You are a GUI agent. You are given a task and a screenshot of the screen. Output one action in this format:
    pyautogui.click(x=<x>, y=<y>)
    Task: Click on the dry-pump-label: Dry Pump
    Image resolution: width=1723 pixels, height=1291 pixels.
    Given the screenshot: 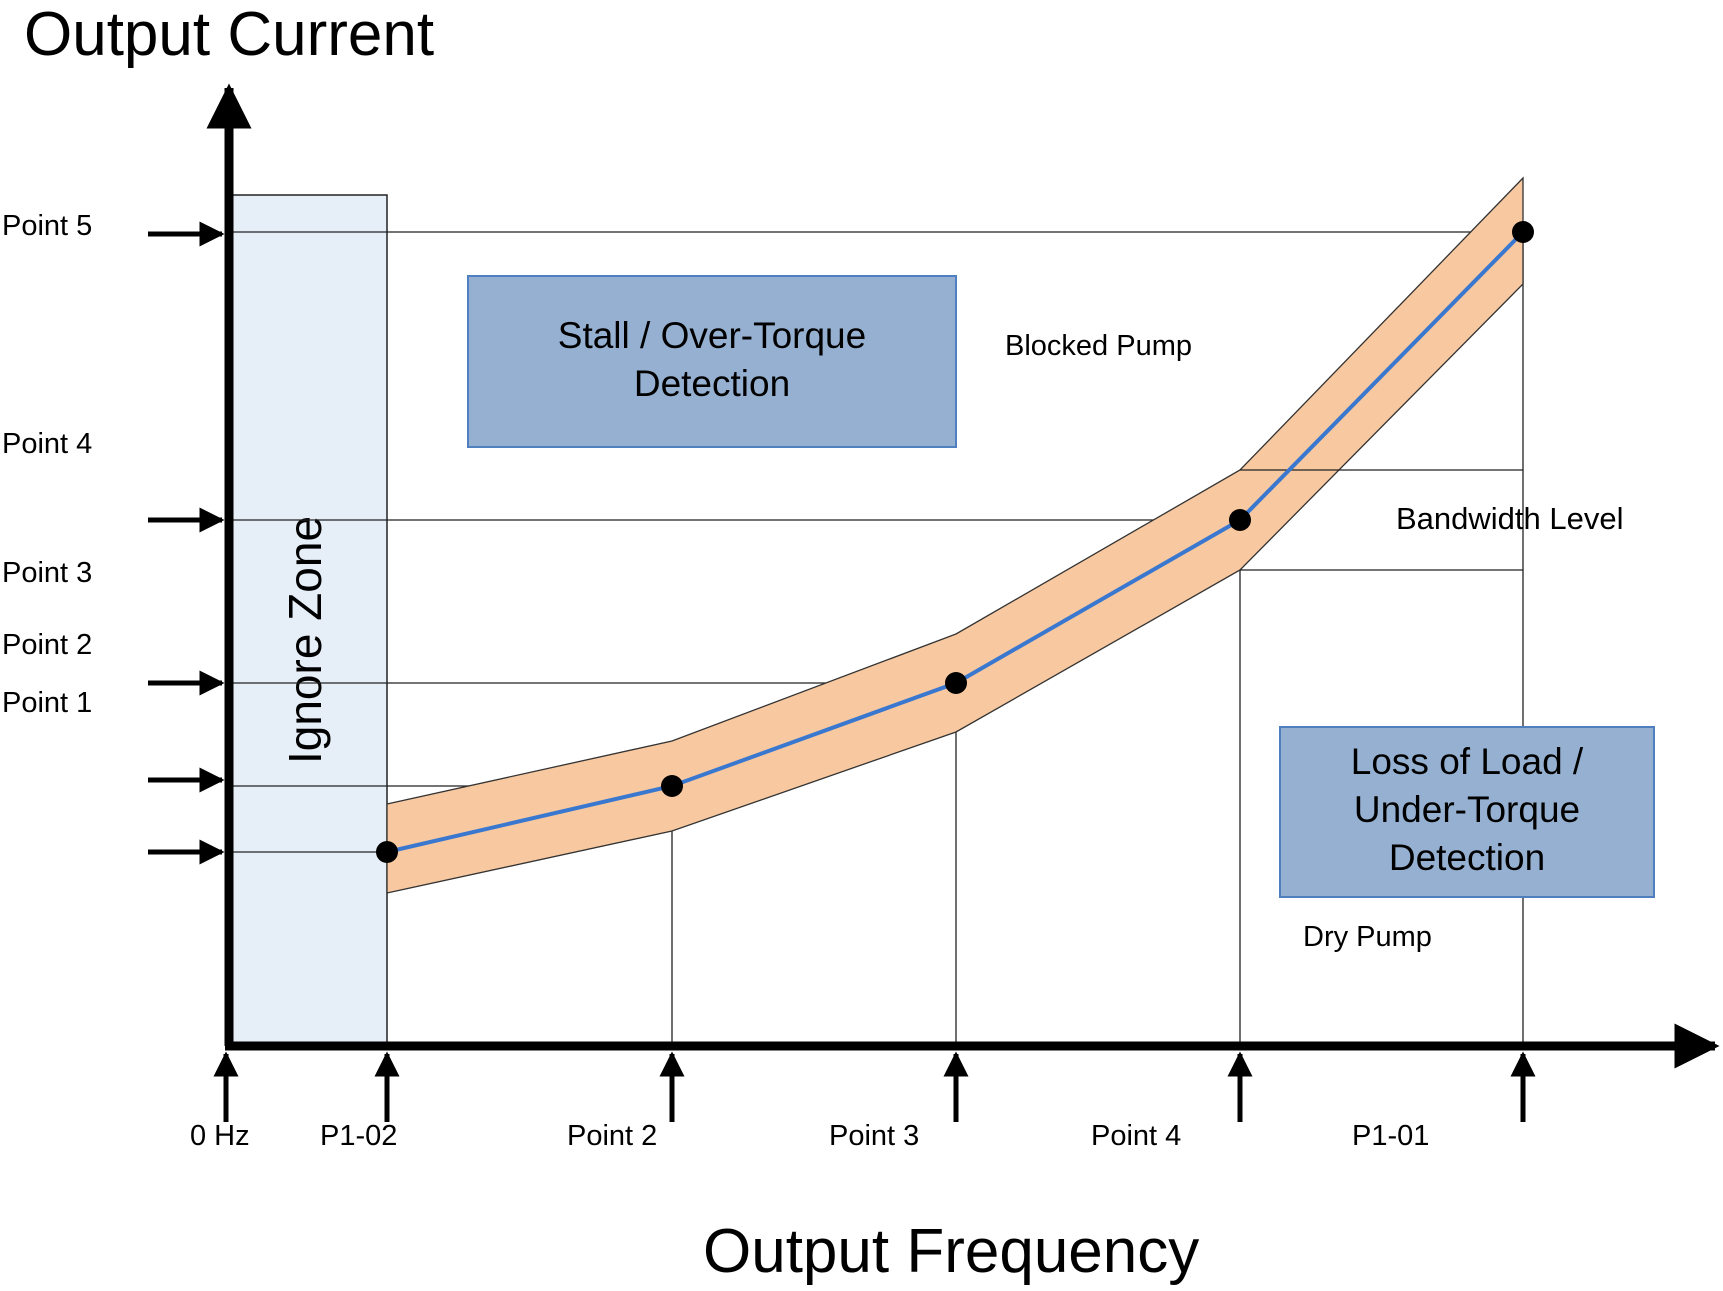 What is the action you would take?
    pyautogui.click(x=1367, y=937)
    